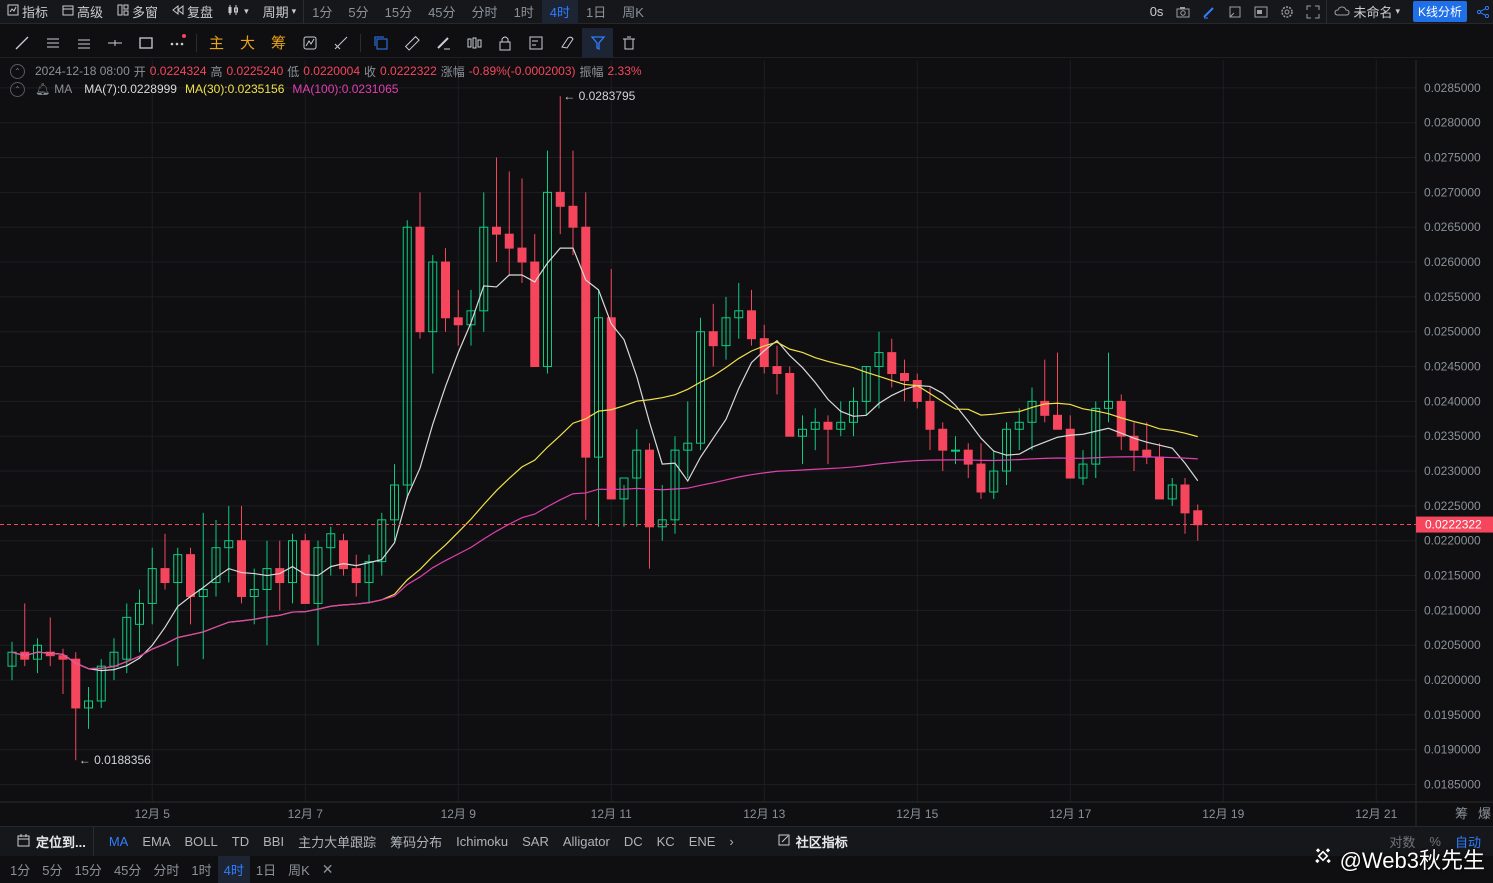 The image size is (1493, 883). Describe the element at coordinates (156, 841) in the screenshot. I see `indicator-tab-1: EMA` at that location.